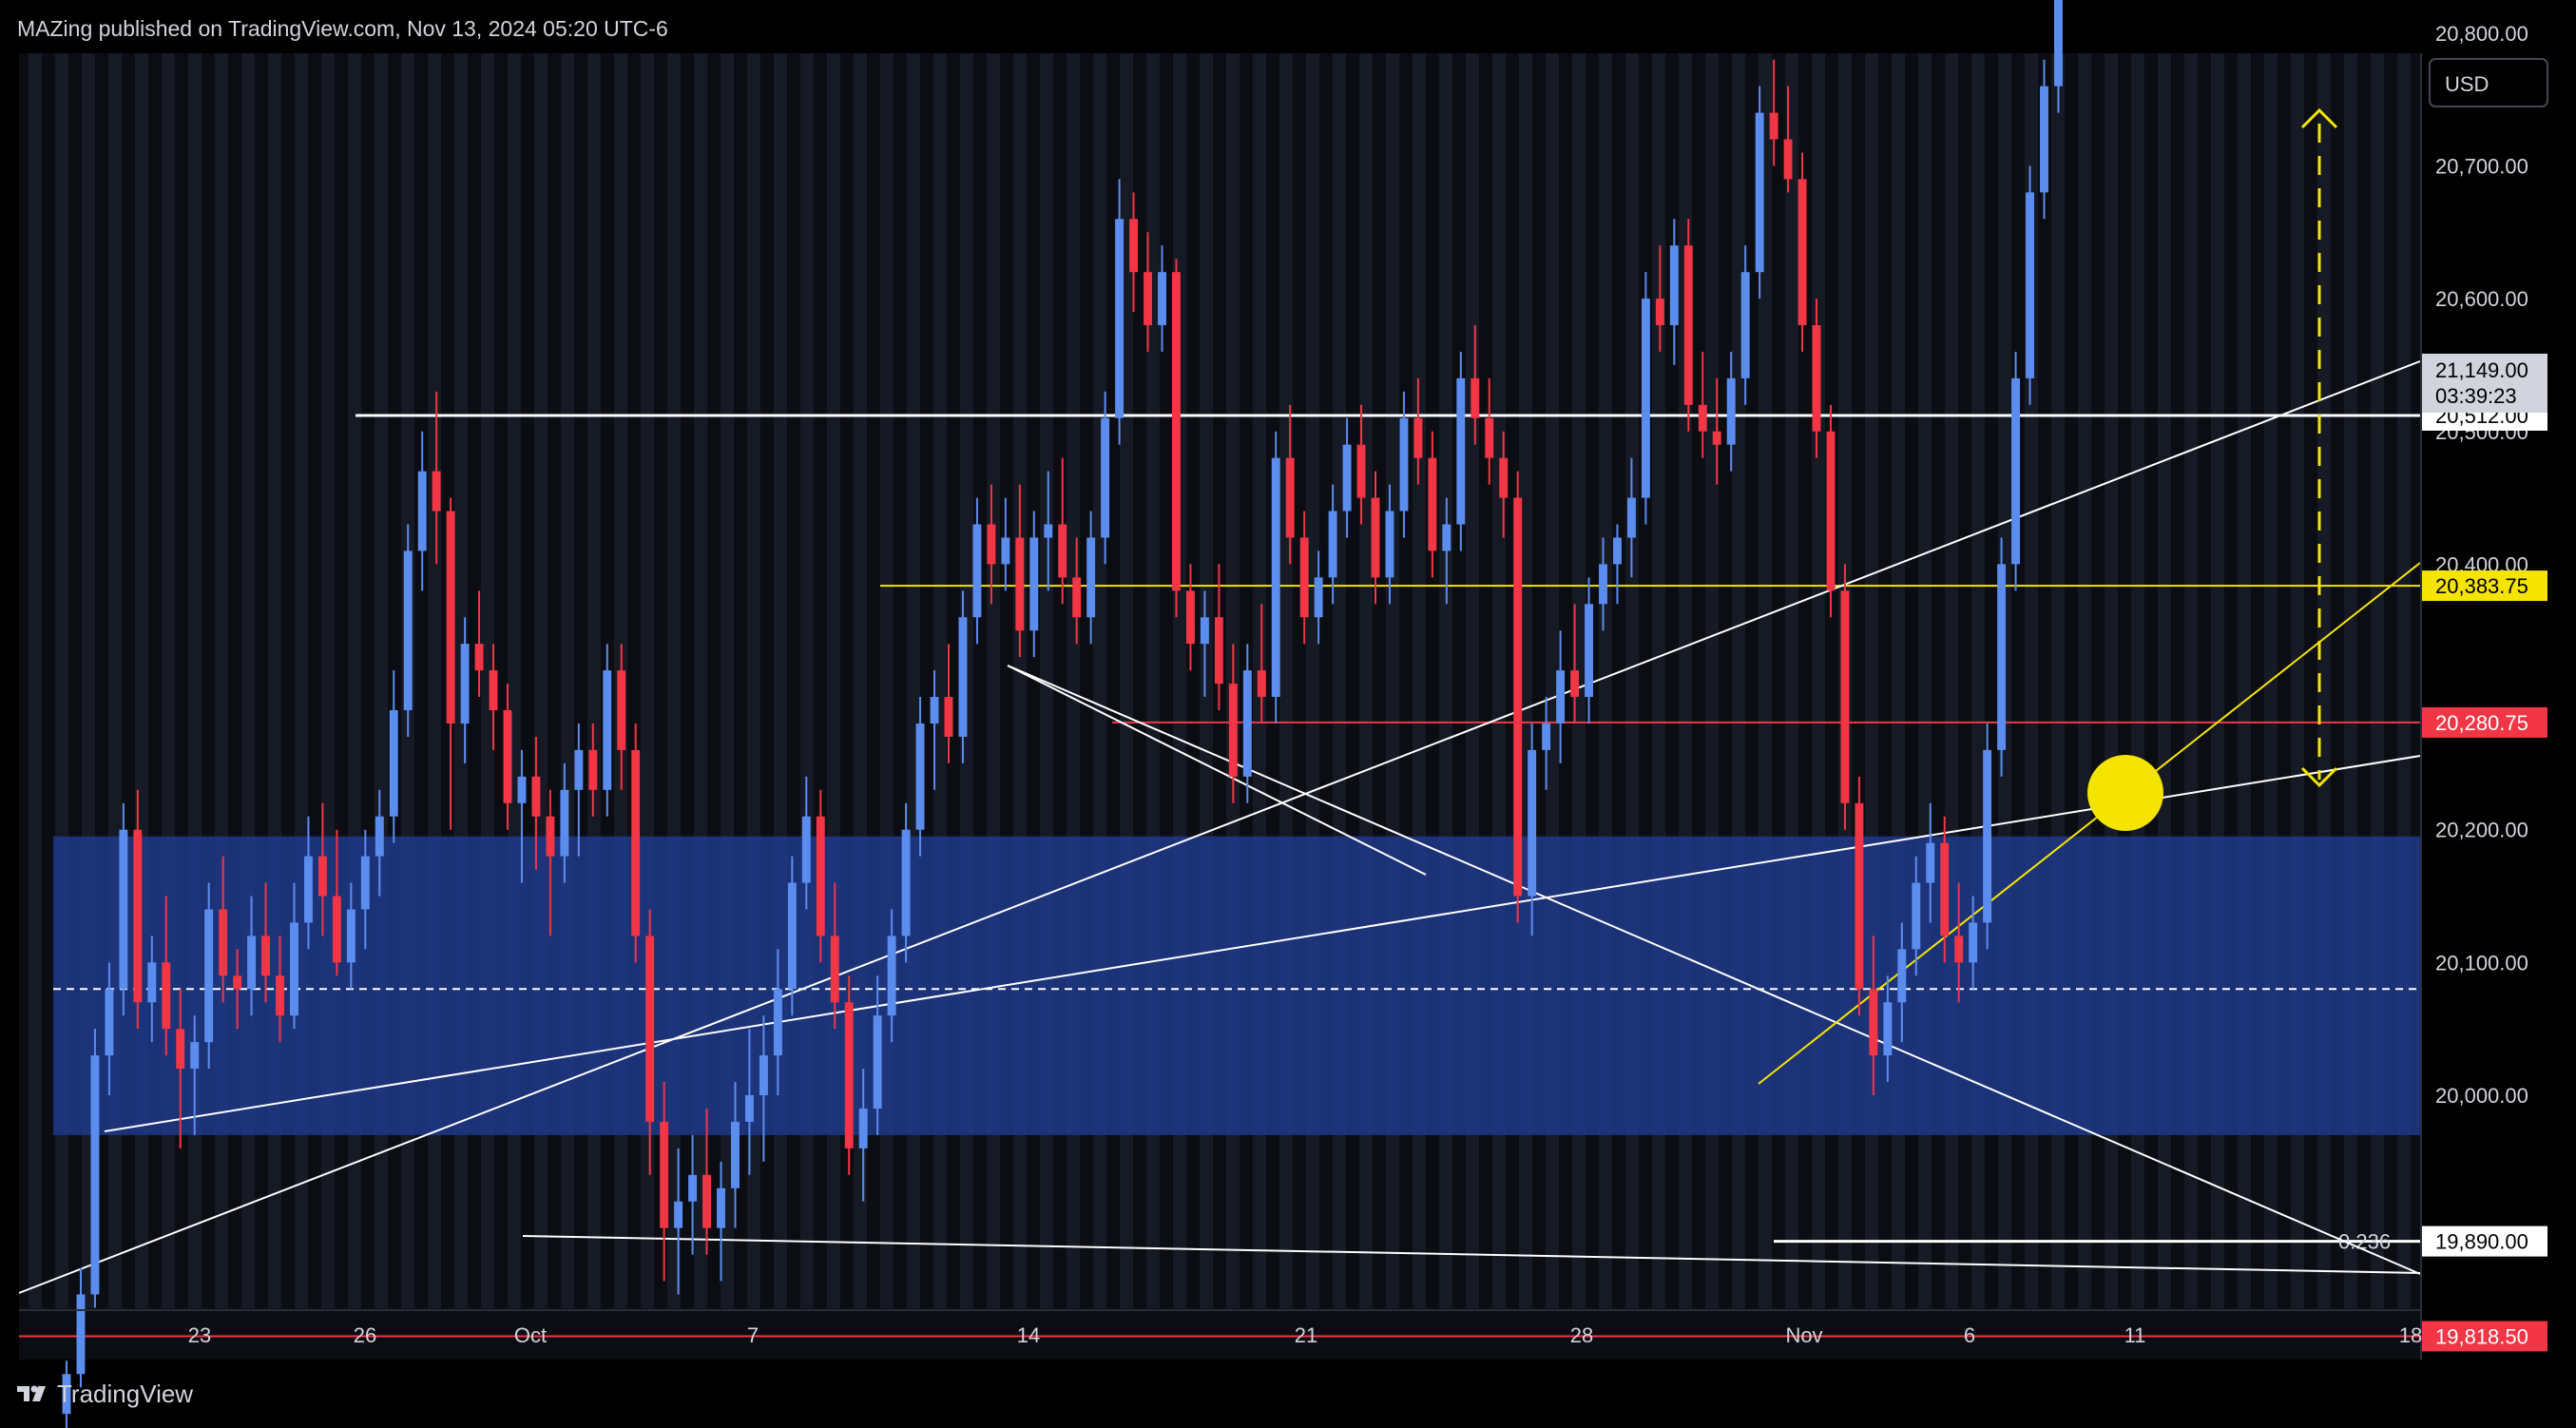 Image resolution: width=2576 pixels, height=1428 pixels. I want to click on tradingview-footer: TradingView, so click(105, 1394).